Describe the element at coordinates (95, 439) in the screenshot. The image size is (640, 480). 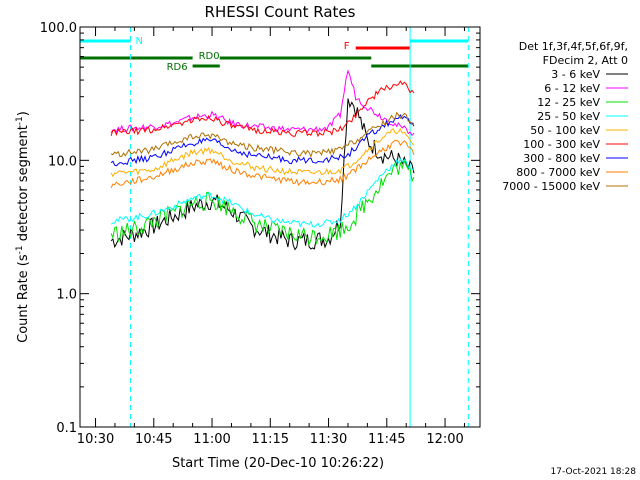
I see `x-tick-label-0: 10:30` at that location.